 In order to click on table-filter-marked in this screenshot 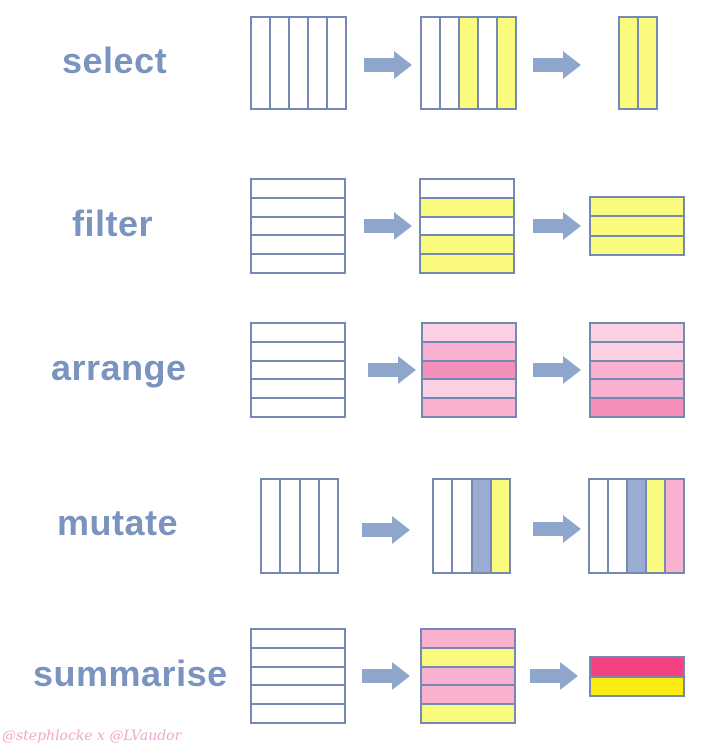, I will do `click(467, 226)`.